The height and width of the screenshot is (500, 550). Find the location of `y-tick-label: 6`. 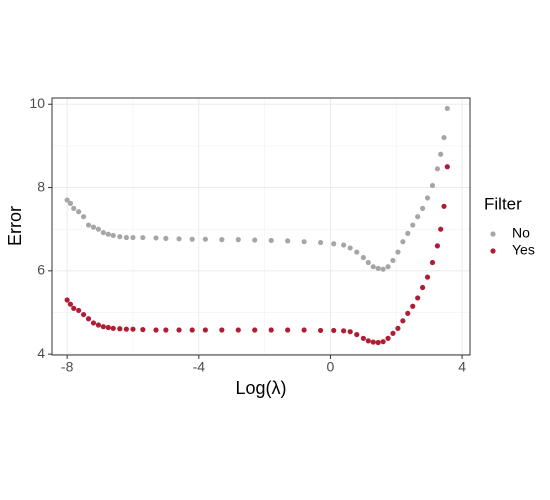

y-tick-label: 6 is located at coordinates (41, 270).